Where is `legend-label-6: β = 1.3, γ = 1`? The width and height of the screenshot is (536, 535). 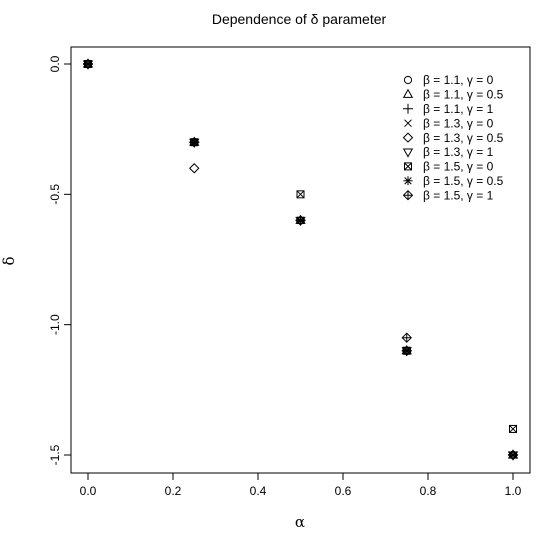 legend-label-6: β = 1.3, γ = 1 is located at coordinates (458, 152).